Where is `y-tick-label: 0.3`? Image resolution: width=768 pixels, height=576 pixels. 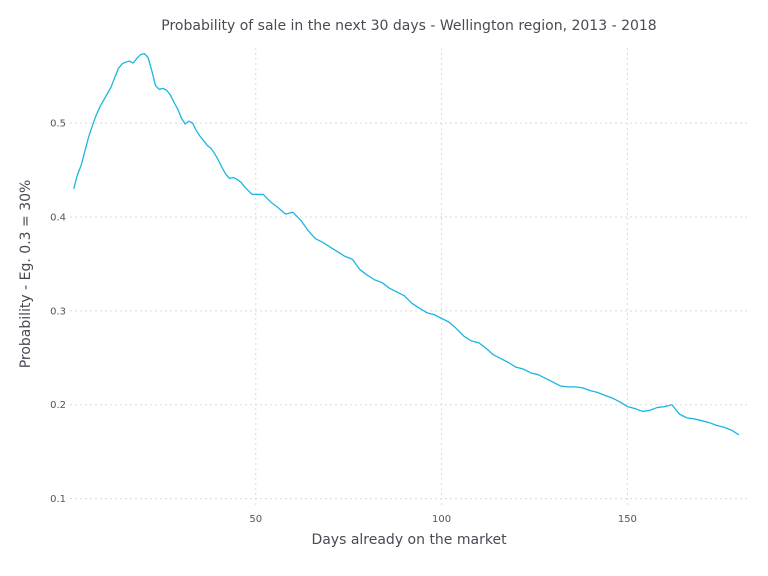
y-tick-label: 0.3 is located at coordinates (58, 311).